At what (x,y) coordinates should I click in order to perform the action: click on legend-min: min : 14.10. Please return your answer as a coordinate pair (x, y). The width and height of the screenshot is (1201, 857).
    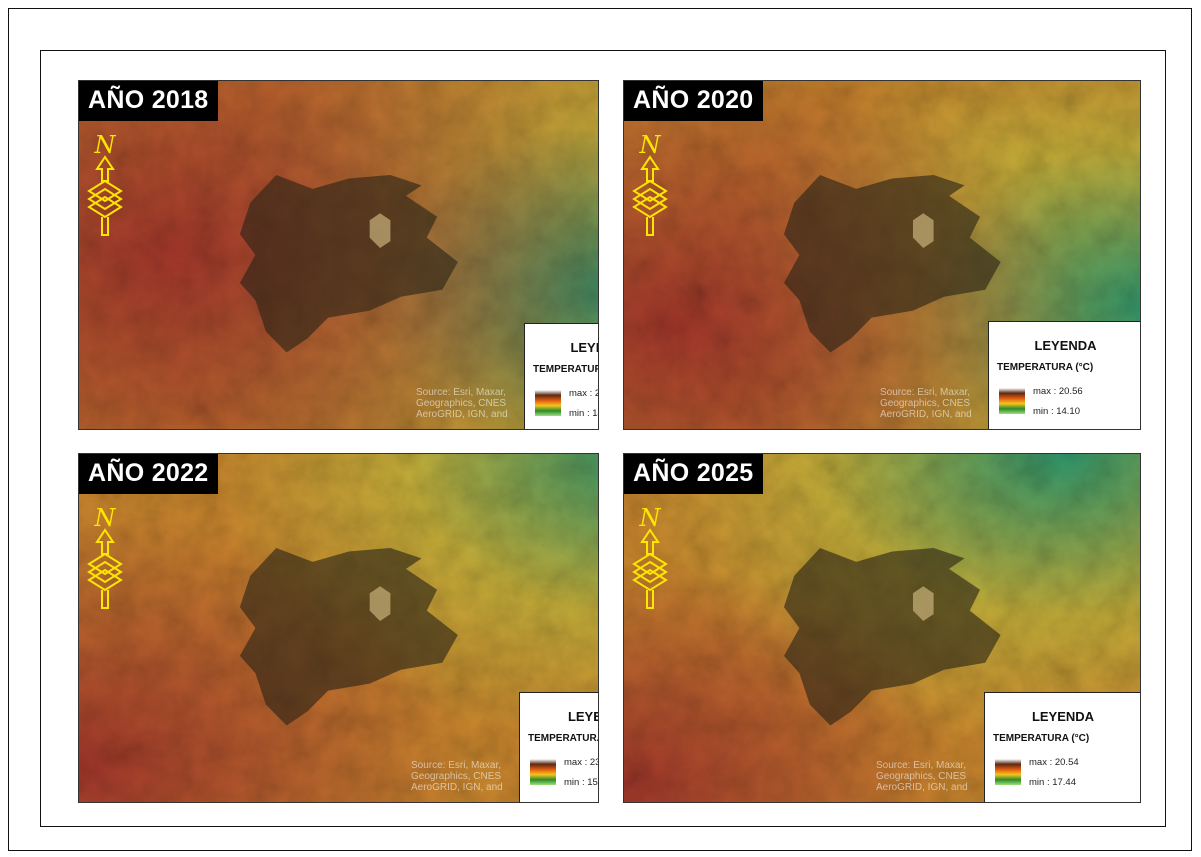
    Looking at the image, I should click on (1056, 411).